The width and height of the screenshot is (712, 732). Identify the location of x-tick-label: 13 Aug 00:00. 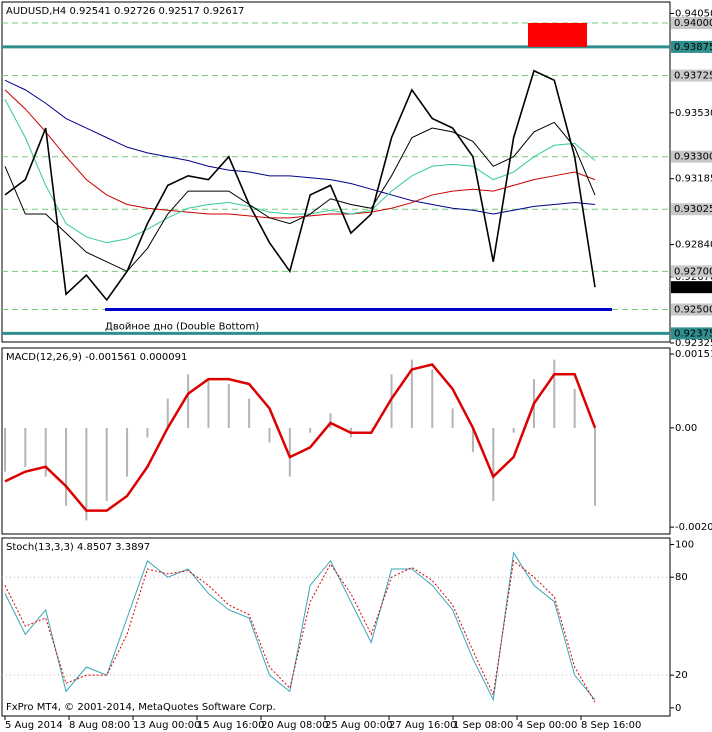
(166, 725).